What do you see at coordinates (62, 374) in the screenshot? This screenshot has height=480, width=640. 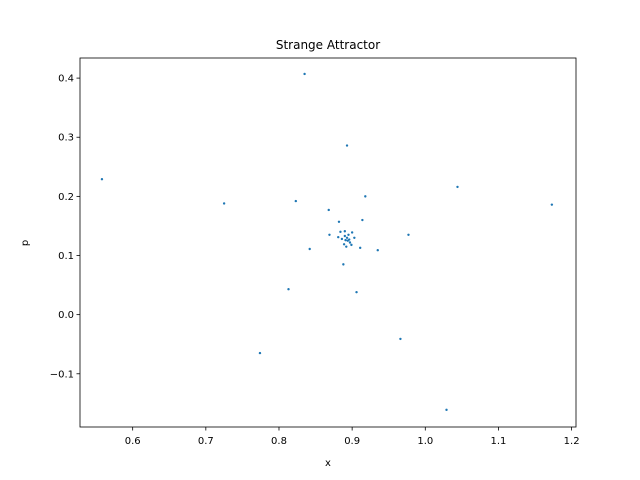 I see `y-tick-label: −0.1` at bounding box center [62, 374].